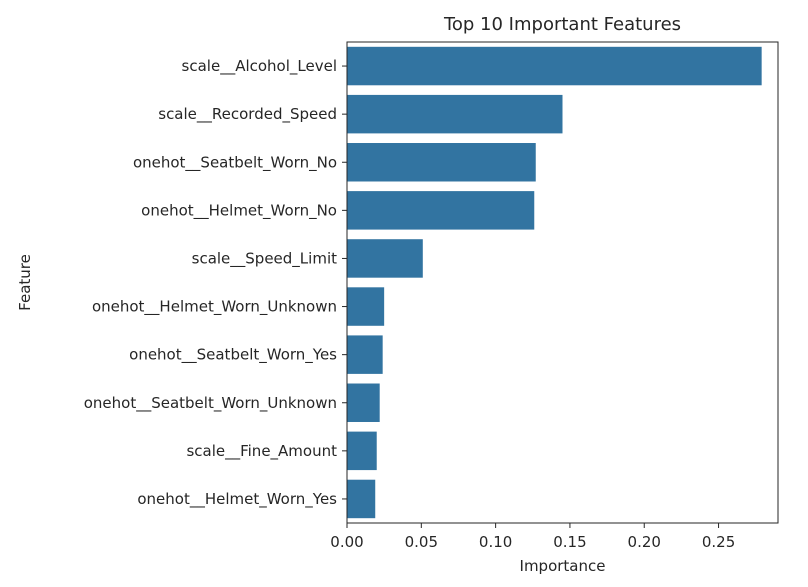  What do you see at coordinates (441, 162) in the screenshot?
I see `bar-onehot-seatbelt-worn-no` at bounding box center [441, 162].